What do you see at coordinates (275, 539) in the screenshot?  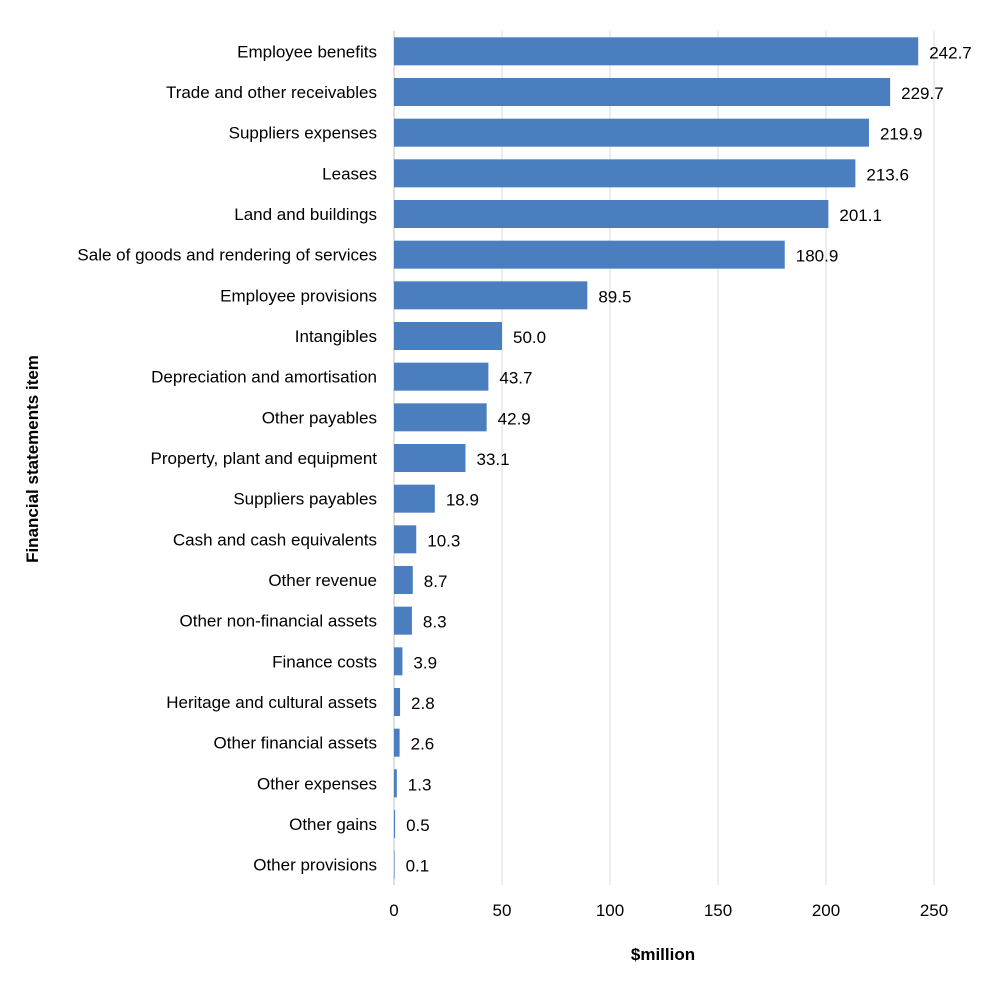 I see `category-label: Cash and cash equivalents` at bounding box center [275, 539].